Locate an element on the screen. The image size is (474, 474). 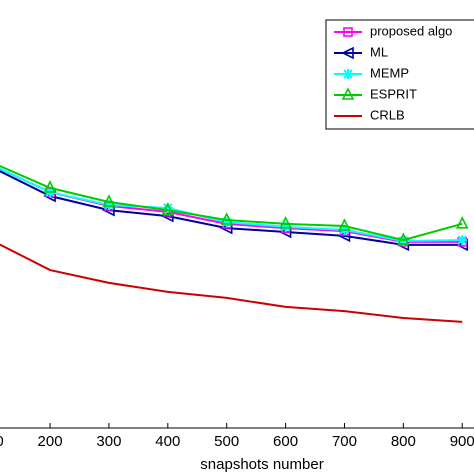
x-axis-label: snapshots number is located at coordinates (261, 464).